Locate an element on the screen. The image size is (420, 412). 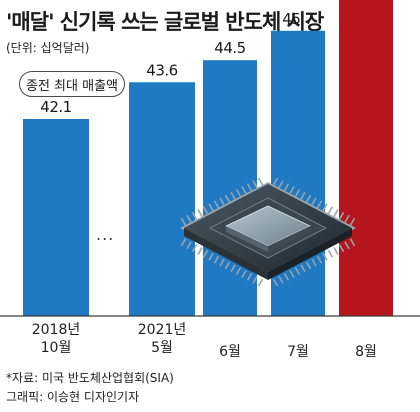
value-label-4: 45.7 is located at coordinates (297, 19).